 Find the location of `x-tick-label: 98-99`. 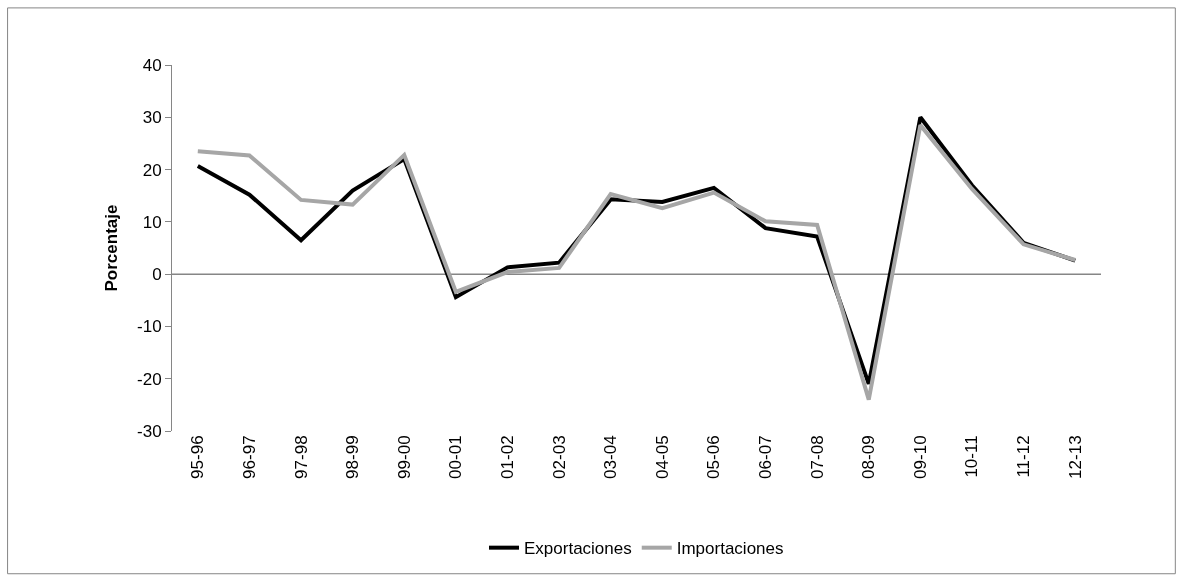

x-tick-label: 98-99 is located at coordinates (353, 457).